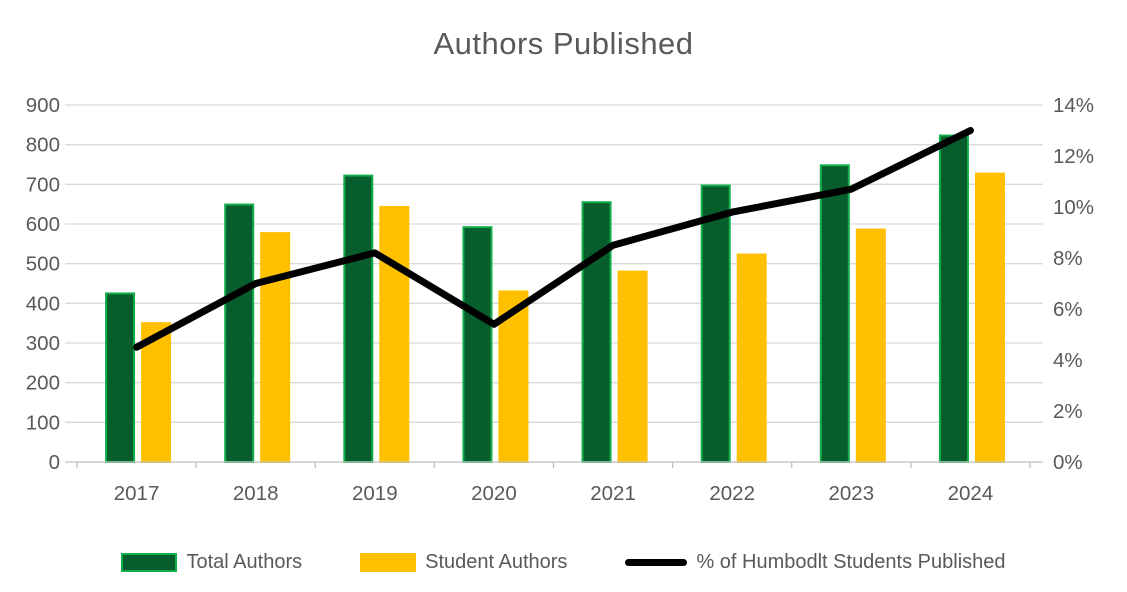 Image resolution: width=1127 pixels, height=592 pixels. I want to click on right-axis-label: 10%, so click(1073, 207).